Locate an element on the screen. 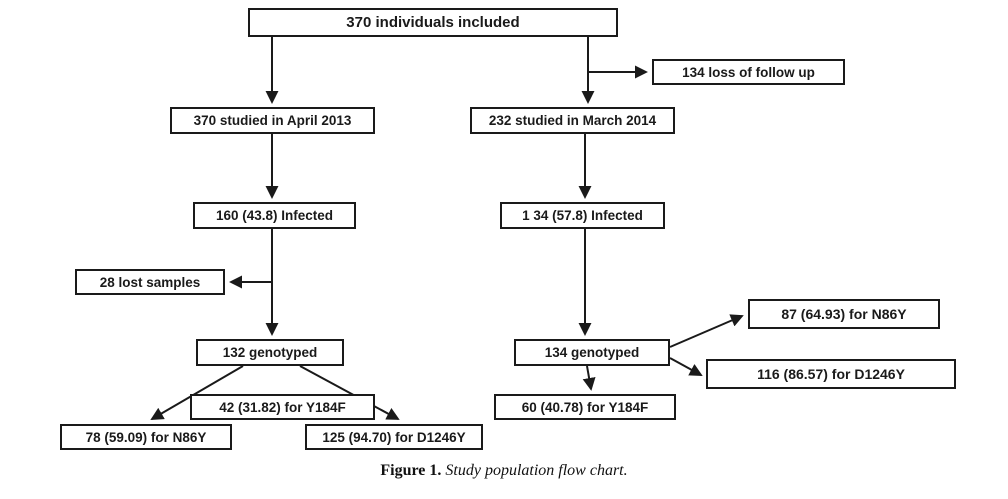 The width and height of the screenshot is (1008, 499). figure-caption: Figure 1. Study population flow chart. is located at coordinates (504, 471).